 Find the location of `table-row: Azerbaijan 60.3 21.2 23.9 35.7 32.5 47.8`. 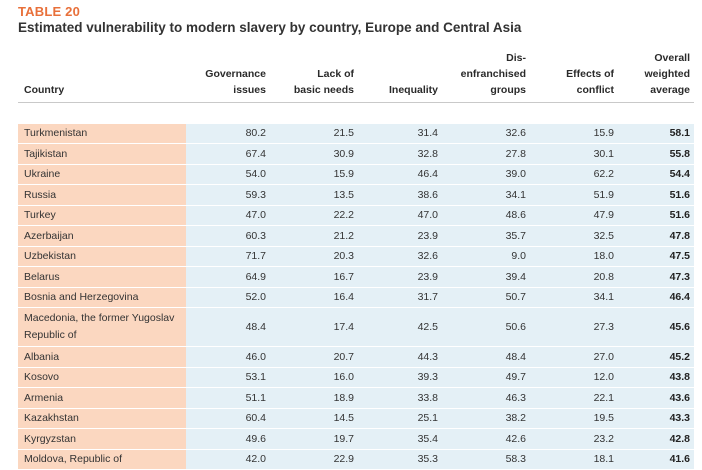

table-row: Azerbaijan 60.3 21.2 23.9 35.7 32.5 47.8 is located at coordinates (356, 236).